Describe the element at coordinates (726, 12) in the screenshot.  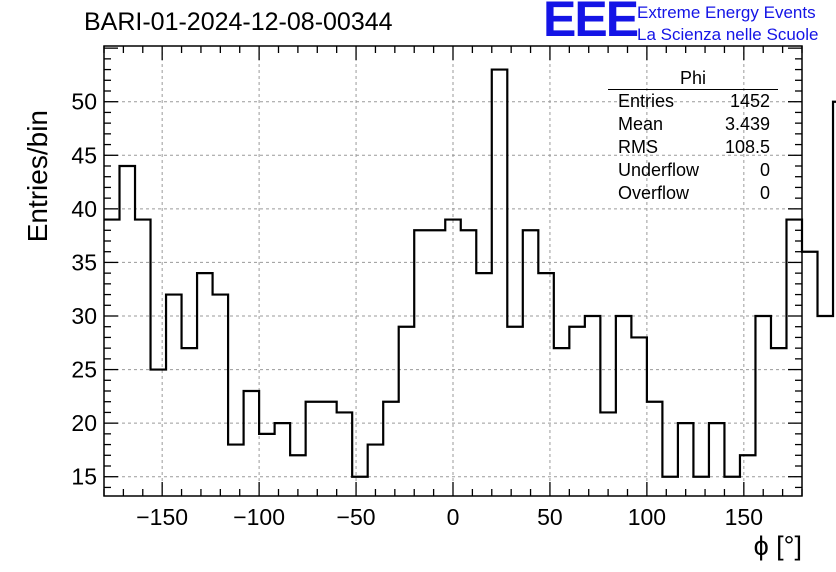
I see `brand-line-1: Extreme Energy Events` at that location.